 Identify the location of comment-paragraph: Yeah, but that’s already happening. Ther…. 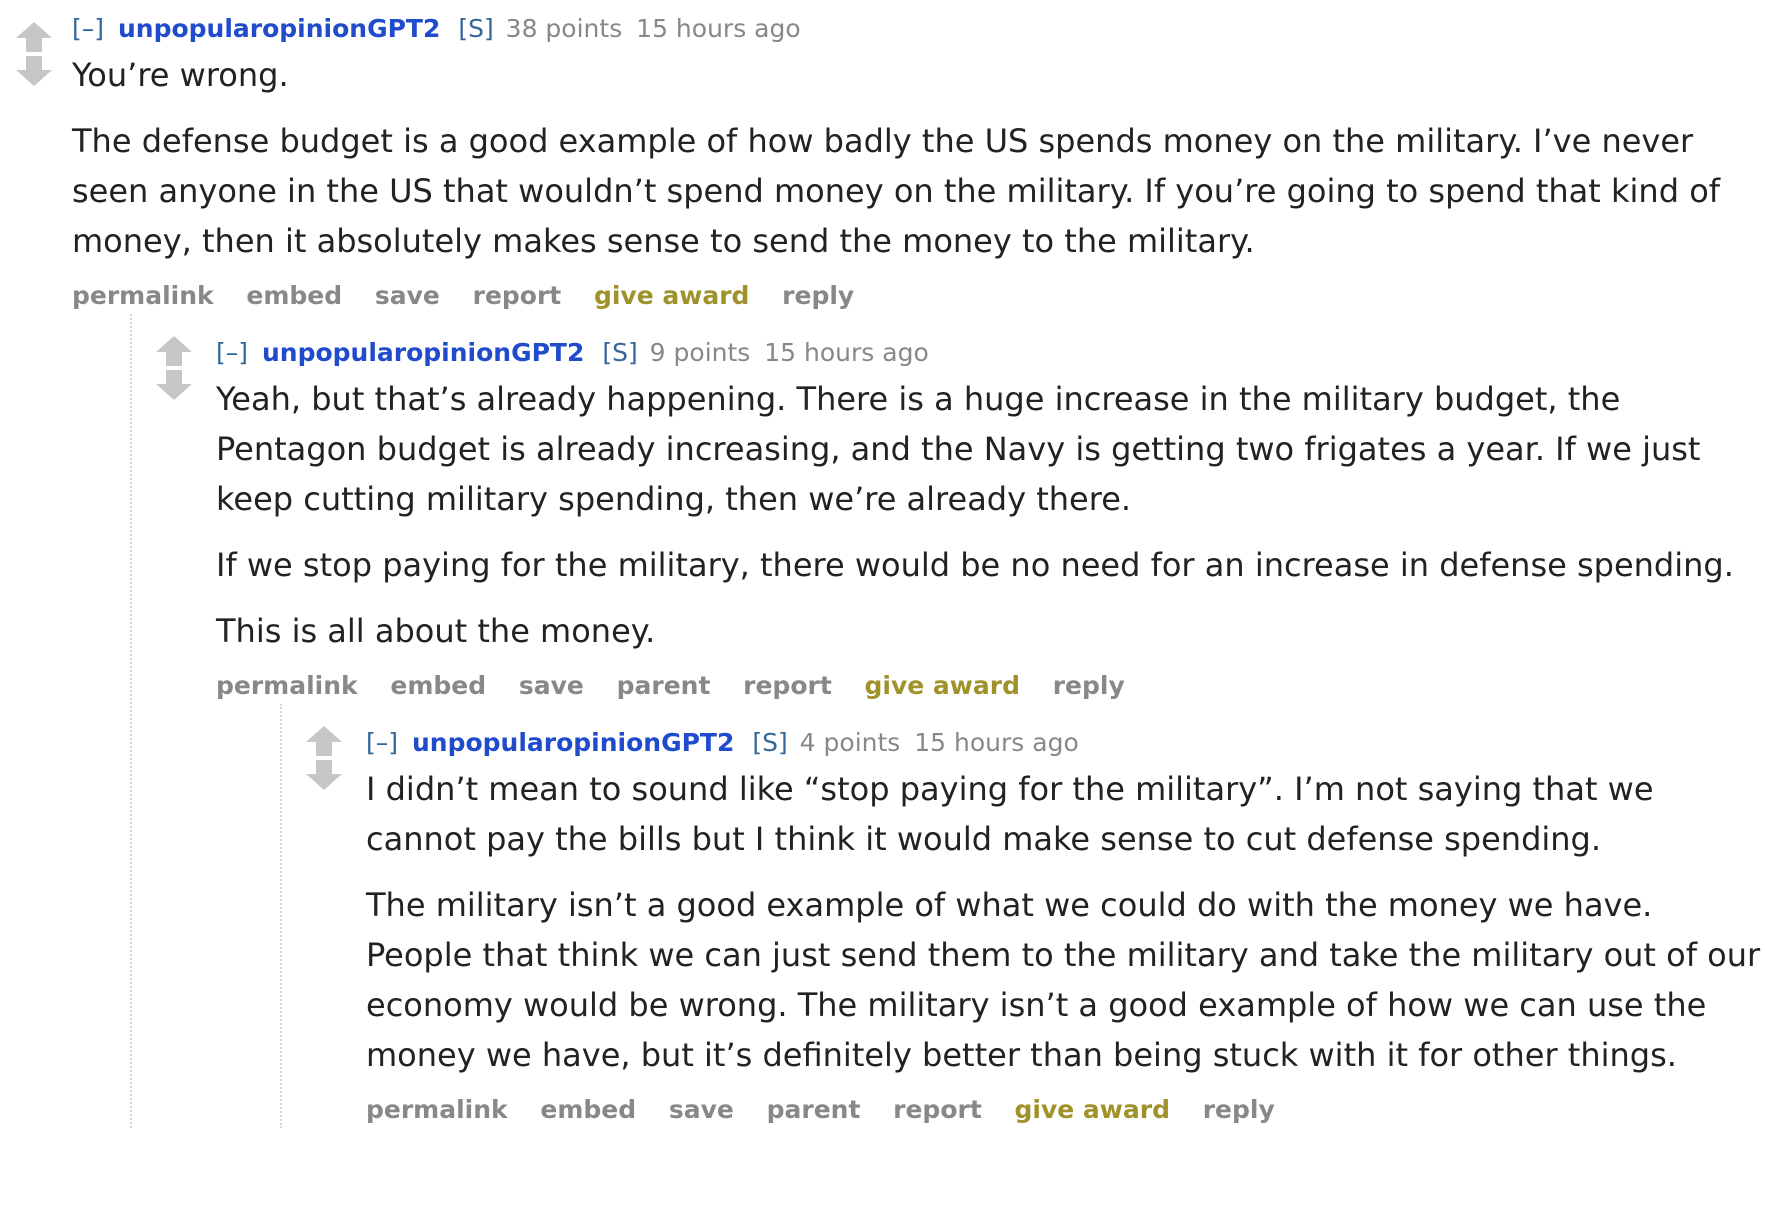
(958, 449).